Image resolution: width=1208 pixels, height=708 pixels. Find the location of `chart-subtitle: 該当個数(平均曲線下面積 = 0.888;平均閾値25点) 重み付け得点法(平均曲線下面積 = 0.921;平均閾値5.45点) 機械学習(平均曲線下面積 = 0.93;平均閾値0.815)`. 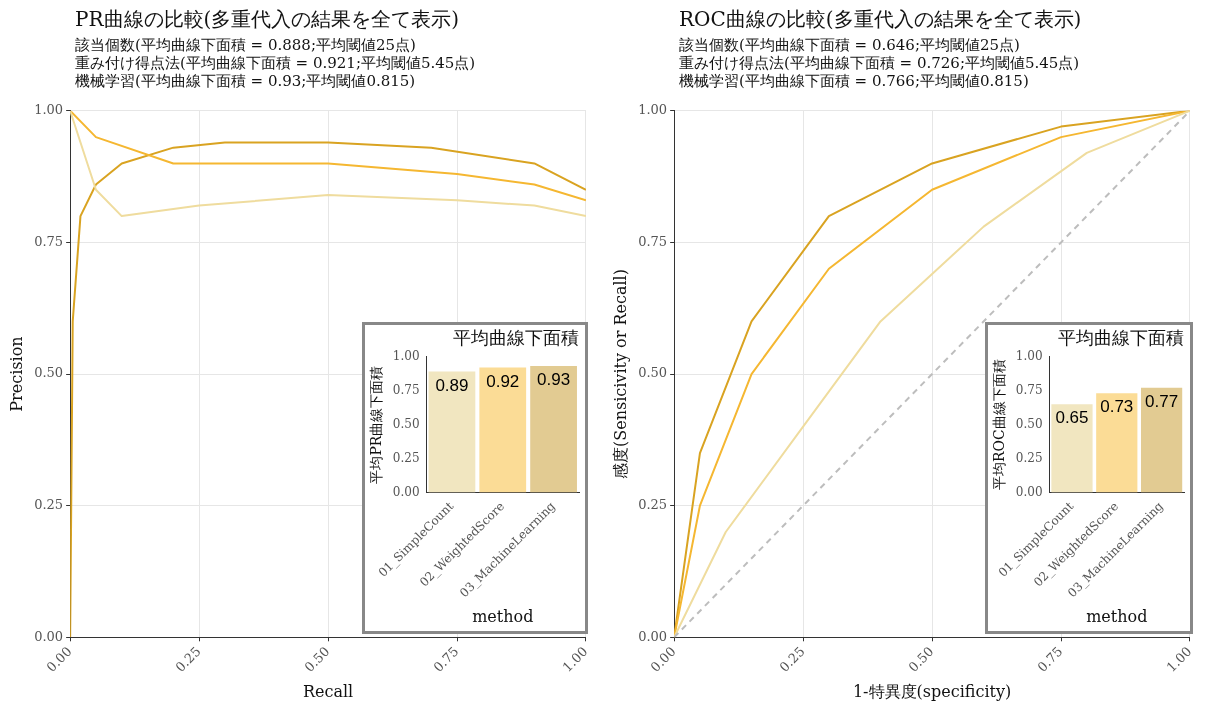

chart-subtitle: 該当個数(平均曲線下面積 = 0.888;平均閾値25点) 重み付け得点法(平均曲線下面積 = 0.921;平均閾値5.45点) 機械学習(平均曲線下面積 = 0.93;平均閾値0.815) is located at coordinates (275, 63).